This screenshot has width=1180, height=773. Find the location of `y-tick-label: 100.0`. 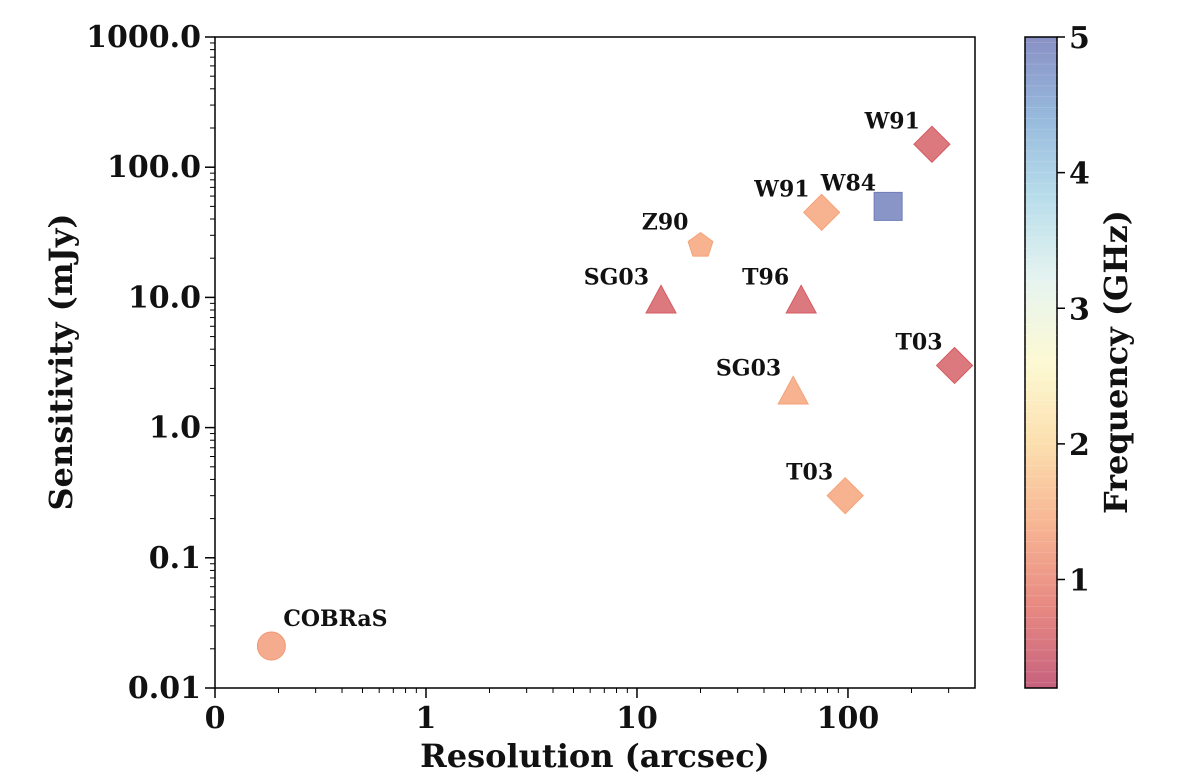

y-tick-label: 100.0 is located at coordinates (154, 167).